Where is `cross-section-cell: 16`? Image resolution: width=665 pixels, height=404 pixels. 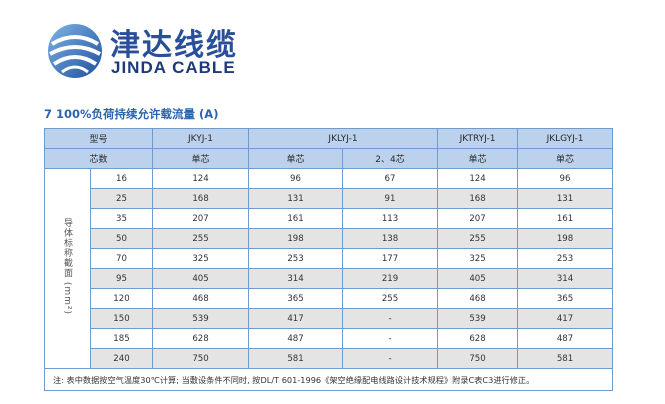 cross-section-cell: 16 is located at coordinates (121, 178).